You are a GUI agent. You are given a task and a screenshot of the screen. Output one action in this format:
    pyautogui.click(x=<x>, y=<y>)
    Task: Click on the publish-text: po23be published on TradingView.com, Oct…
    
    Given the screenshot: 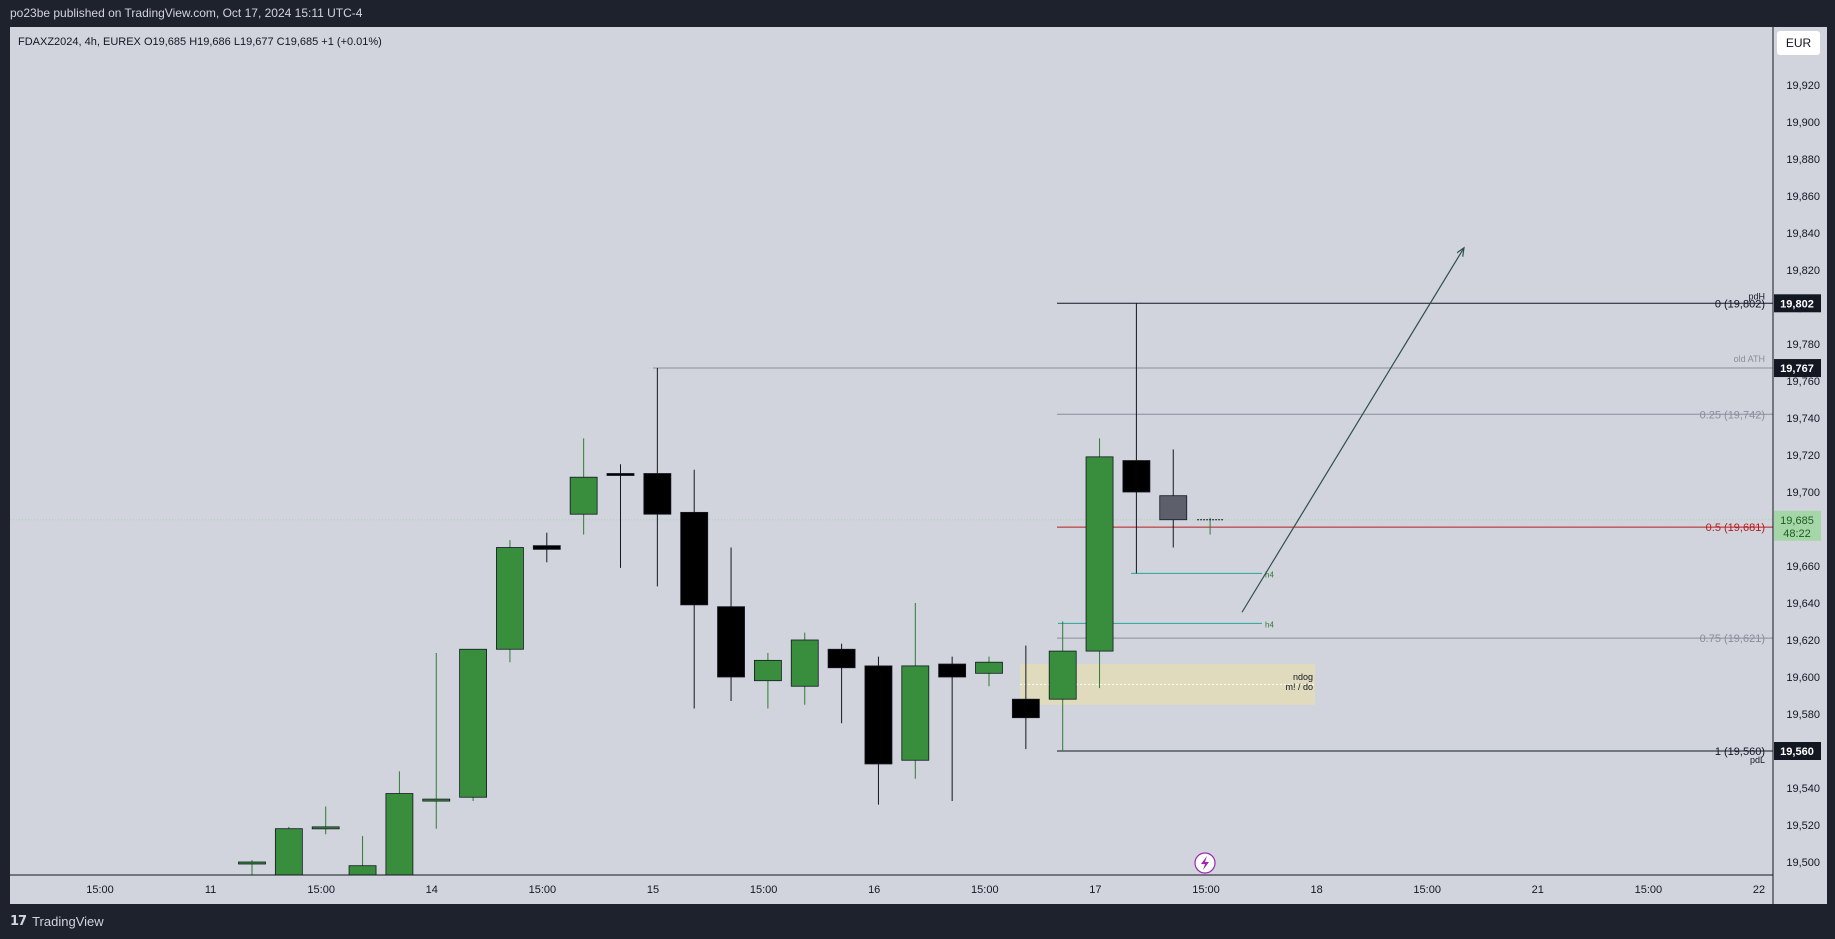 What is the action you would take?
    pyautogui.click(x=186, y=13)
    